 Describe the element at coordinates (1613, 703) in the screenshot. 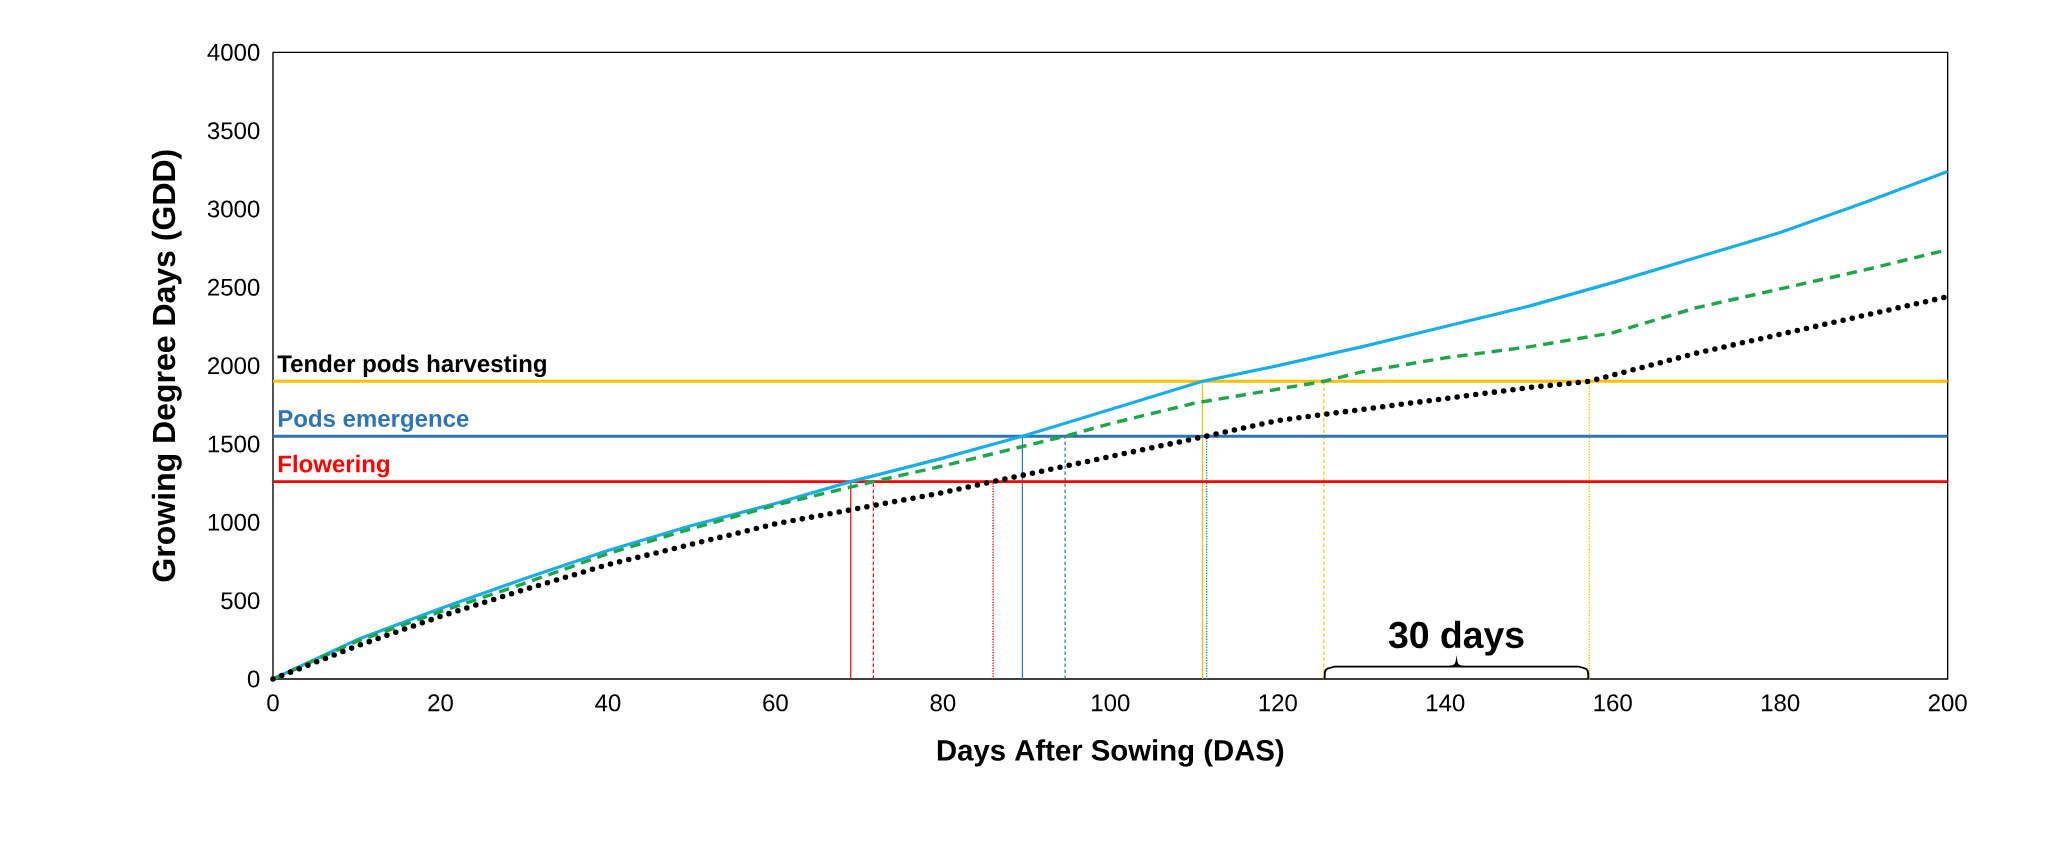

I see `x-tick-label: 160` at that location.